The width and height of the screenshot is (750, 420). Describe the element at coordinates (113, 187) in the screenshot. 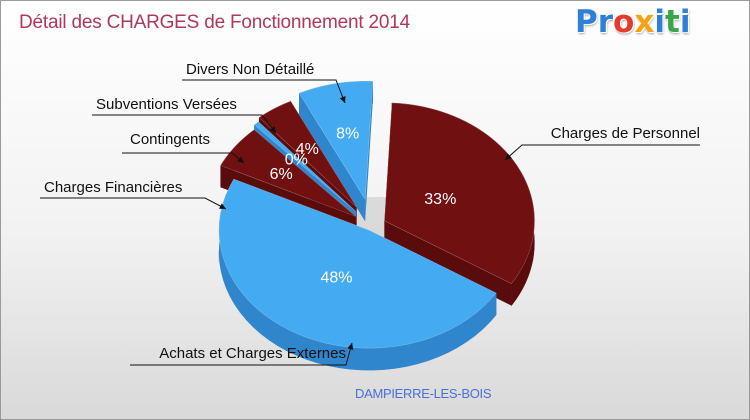

I see `slice-category-label: Charges Financières` at that location.